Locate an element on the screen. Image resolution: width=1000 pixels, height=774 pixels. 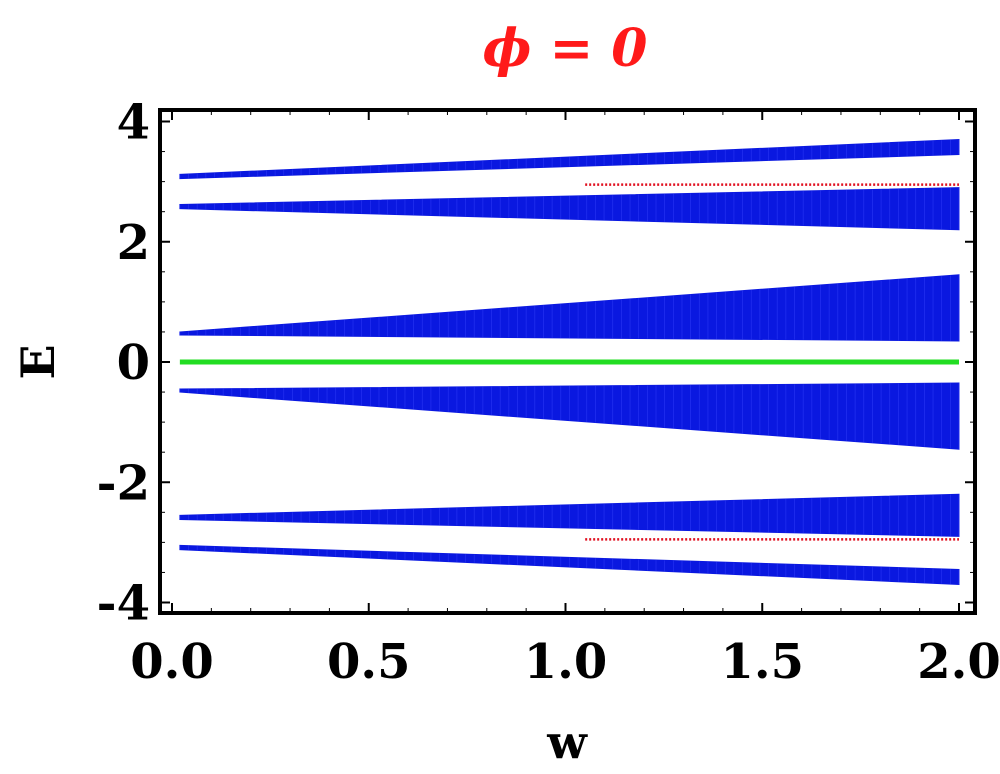
y-tick-label: 0 is located at coordinates (133, 363).